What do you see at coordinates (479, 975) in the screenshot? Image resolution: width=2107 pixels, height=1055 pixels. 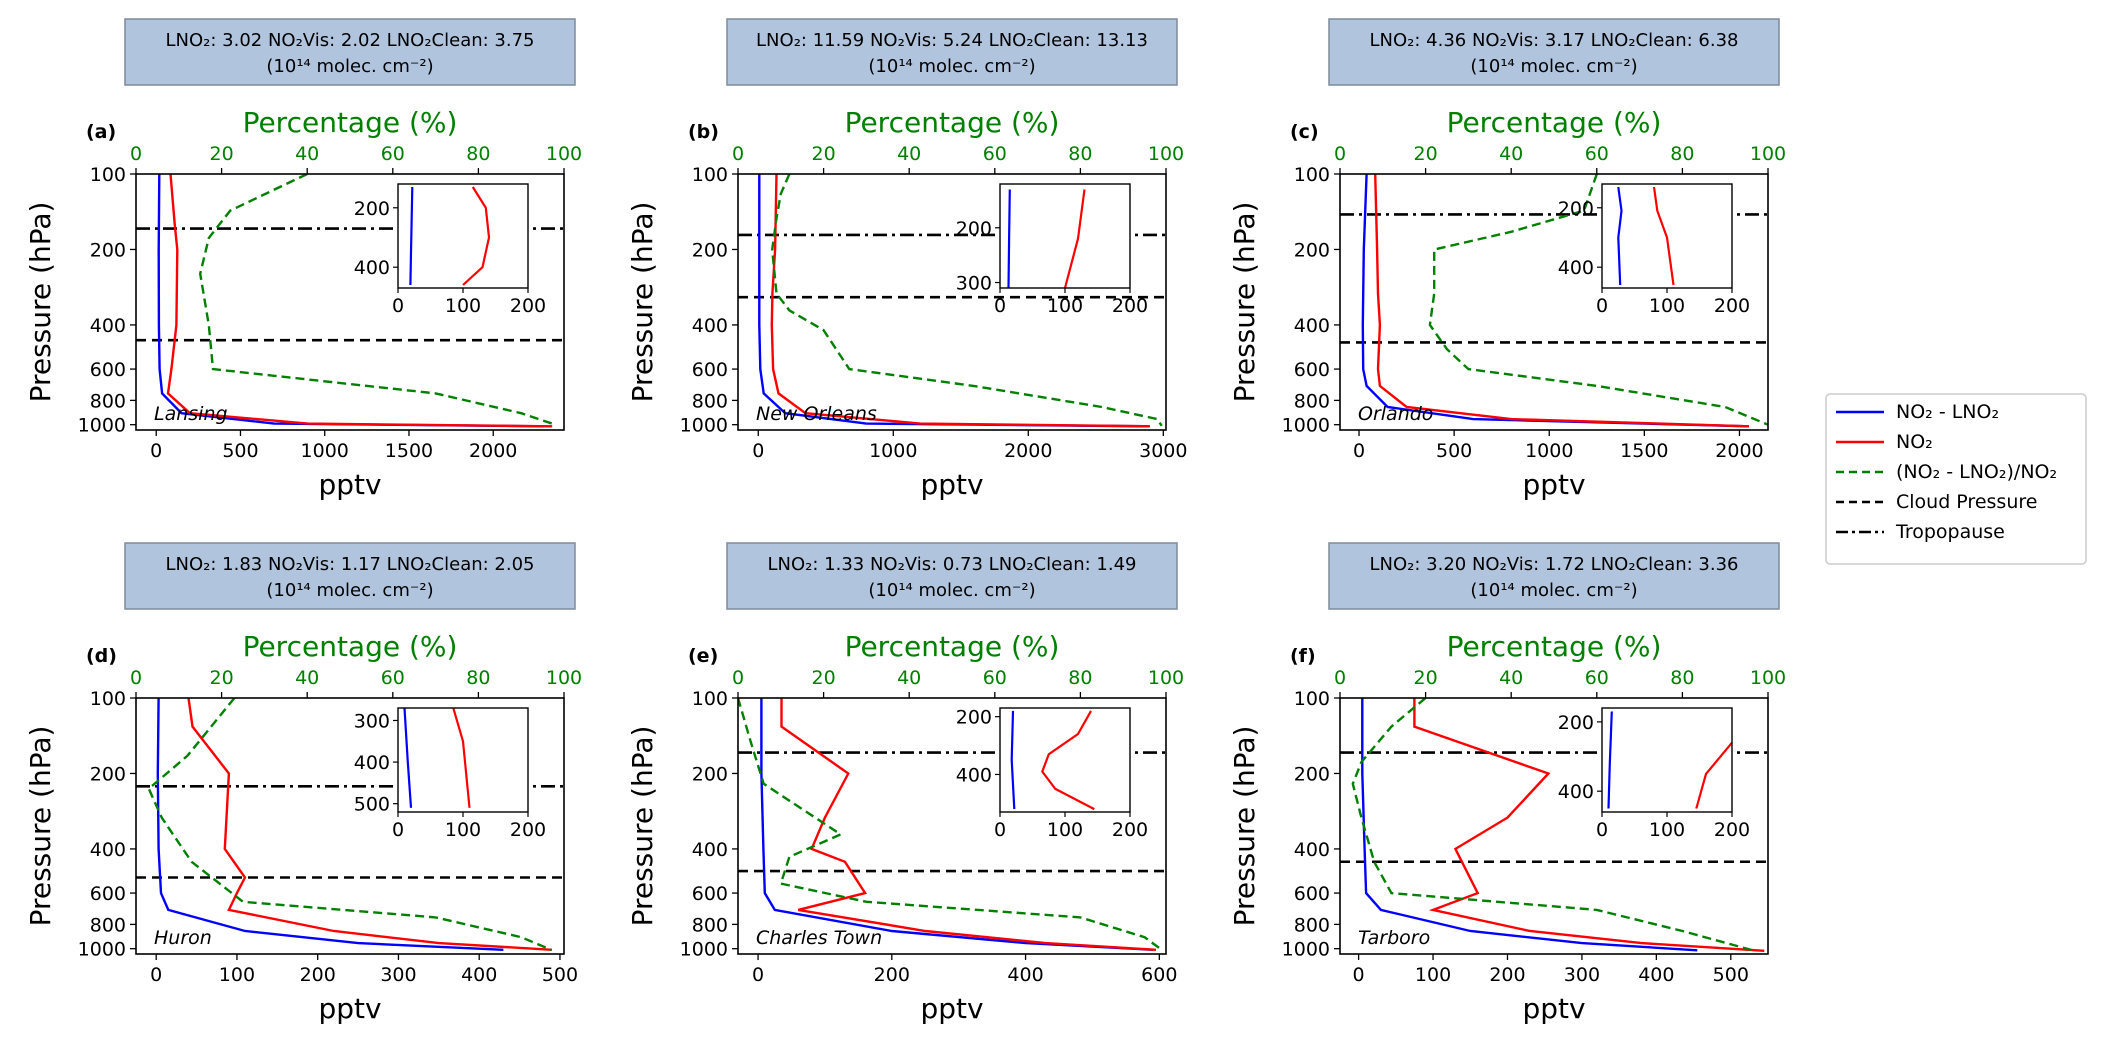 I see `x-tick-label: 400` at bounding box center [479, 975].